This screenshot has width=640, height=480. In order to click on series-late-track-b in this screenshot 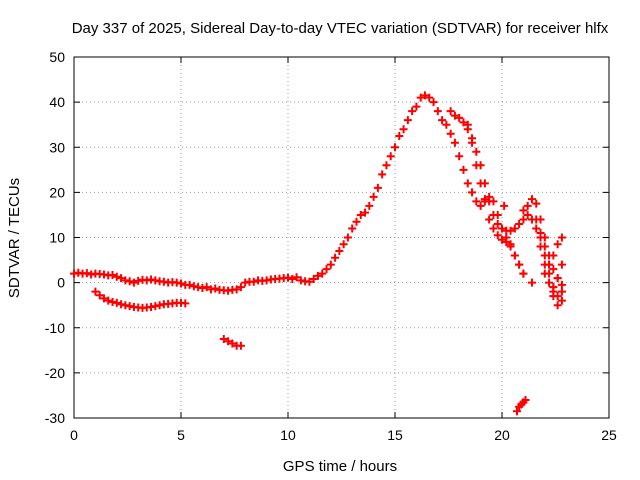, I will do `click(542, 242)`.